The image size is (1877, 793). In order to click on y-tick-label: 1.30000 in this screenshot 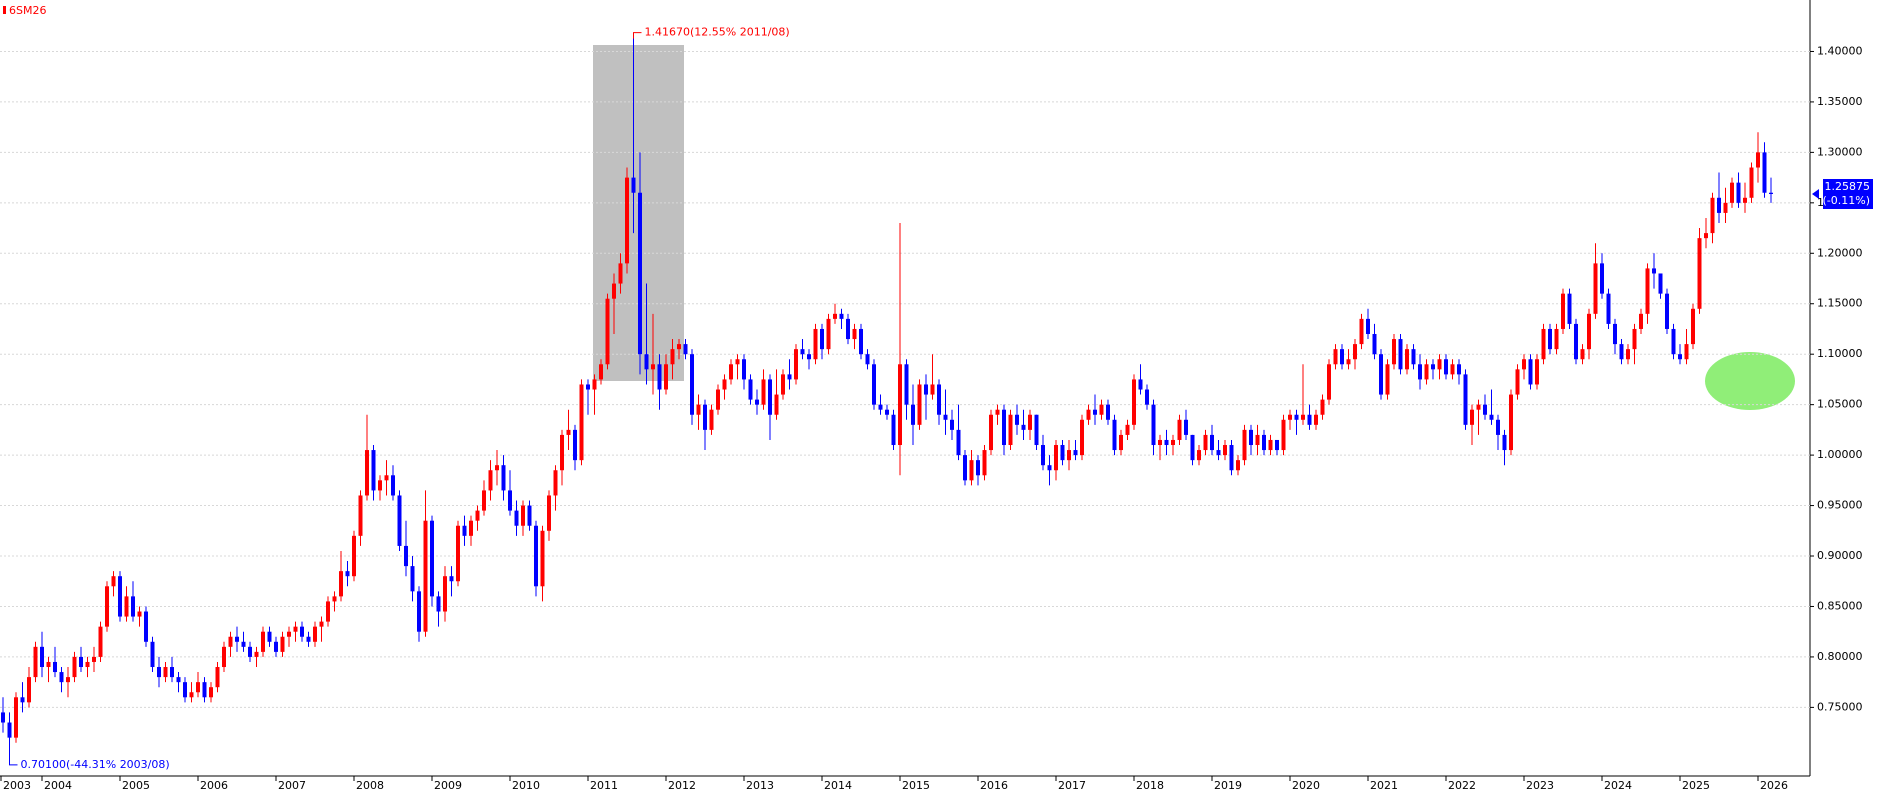, I will do `click(1840, 151)`.